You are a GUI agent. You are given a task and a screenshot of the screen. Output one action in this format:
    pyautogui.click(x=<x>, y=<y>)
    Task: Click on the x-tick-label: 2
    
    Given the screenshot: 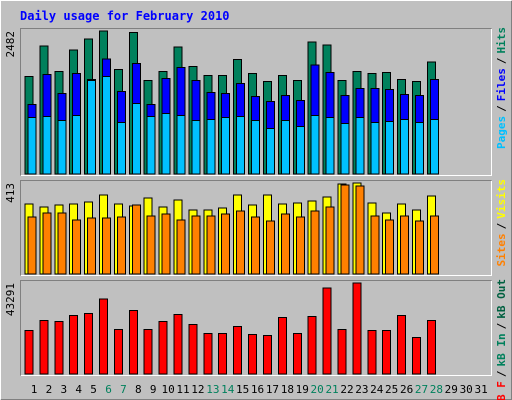 What is the action you would take?
    pyautogui.click(x=49, y=389)
    